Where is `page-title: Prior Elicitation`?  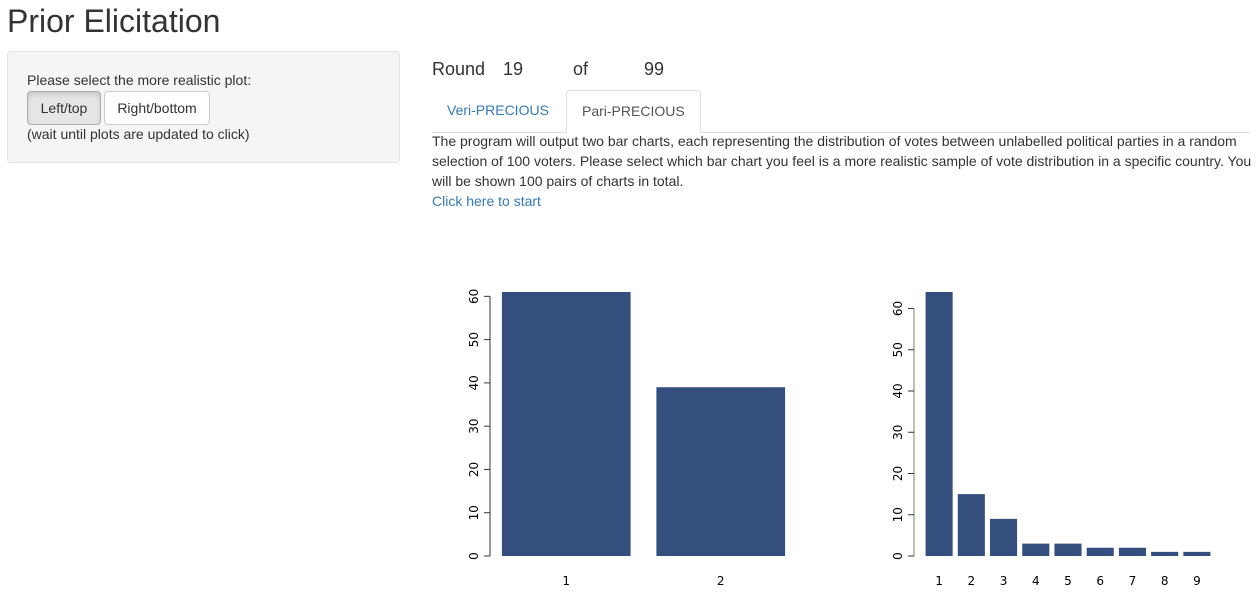 page-title: Prior Elicitation is located at coordinates (114, 21).